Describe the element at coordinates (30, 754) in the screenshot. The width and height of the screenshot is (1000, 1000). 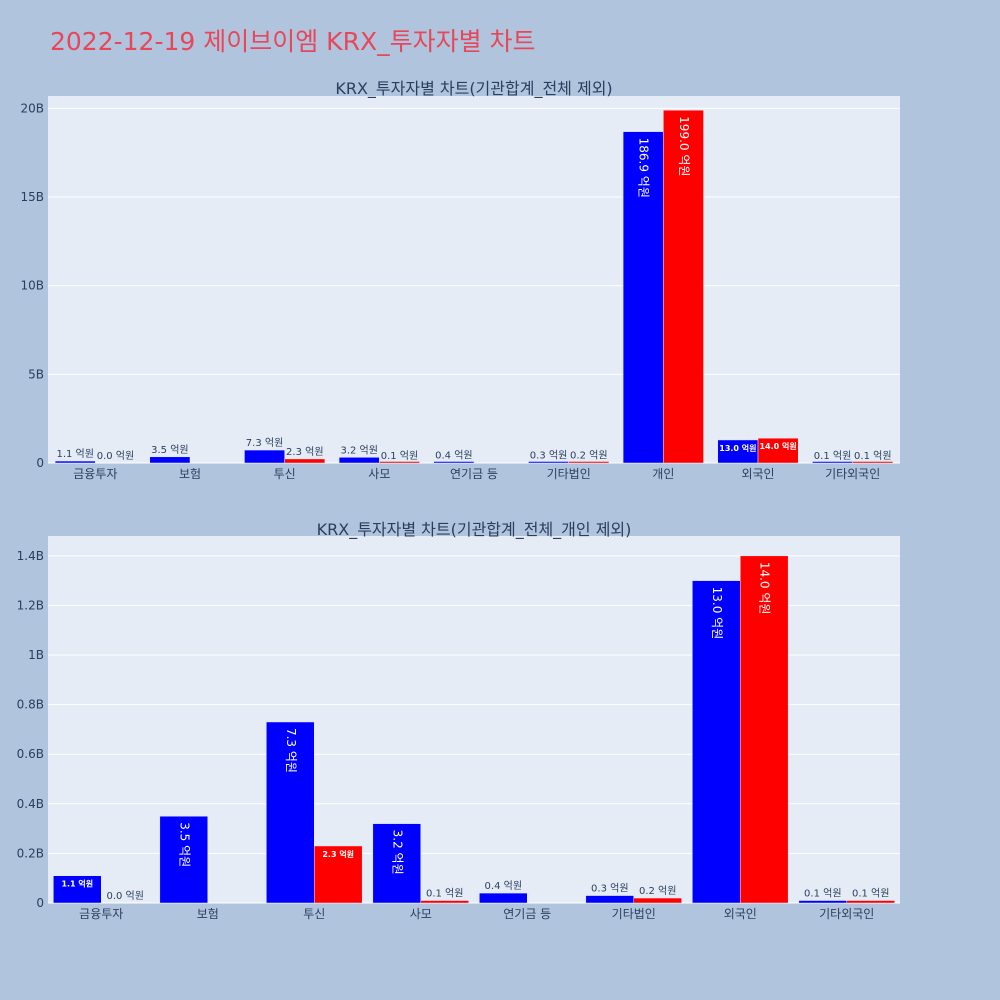
I see `y-tick-label: 0.6B` at that location.